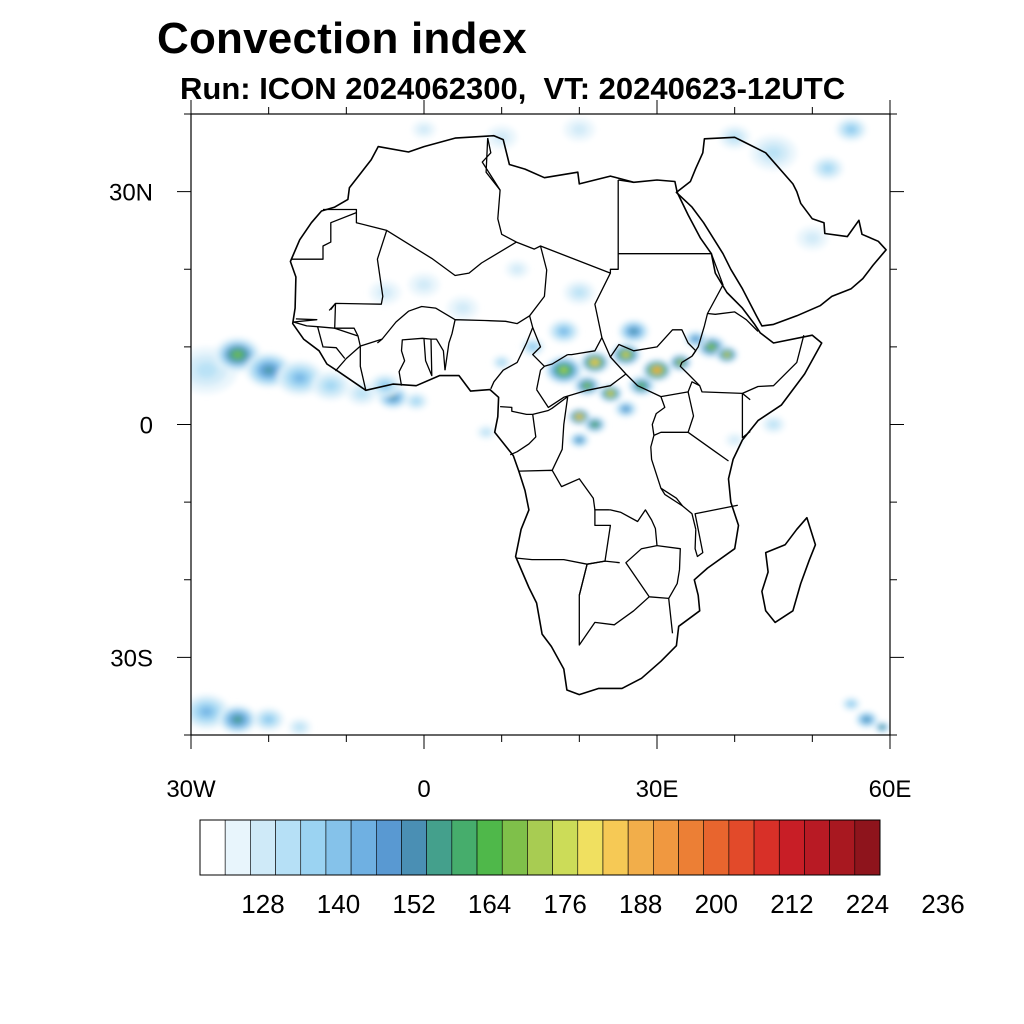 Image resolution: width=1024 pixels, height=1024 pixels. I want to click on colorbar-frame, so click(540, 847).